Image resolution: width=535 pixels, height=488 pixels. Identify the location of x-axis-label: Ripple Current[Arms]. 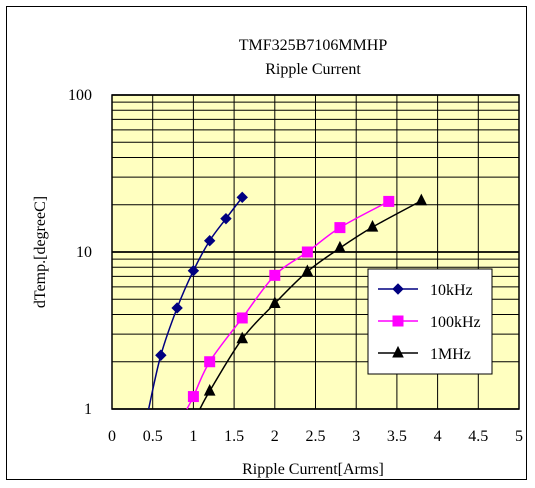
(313, 469).